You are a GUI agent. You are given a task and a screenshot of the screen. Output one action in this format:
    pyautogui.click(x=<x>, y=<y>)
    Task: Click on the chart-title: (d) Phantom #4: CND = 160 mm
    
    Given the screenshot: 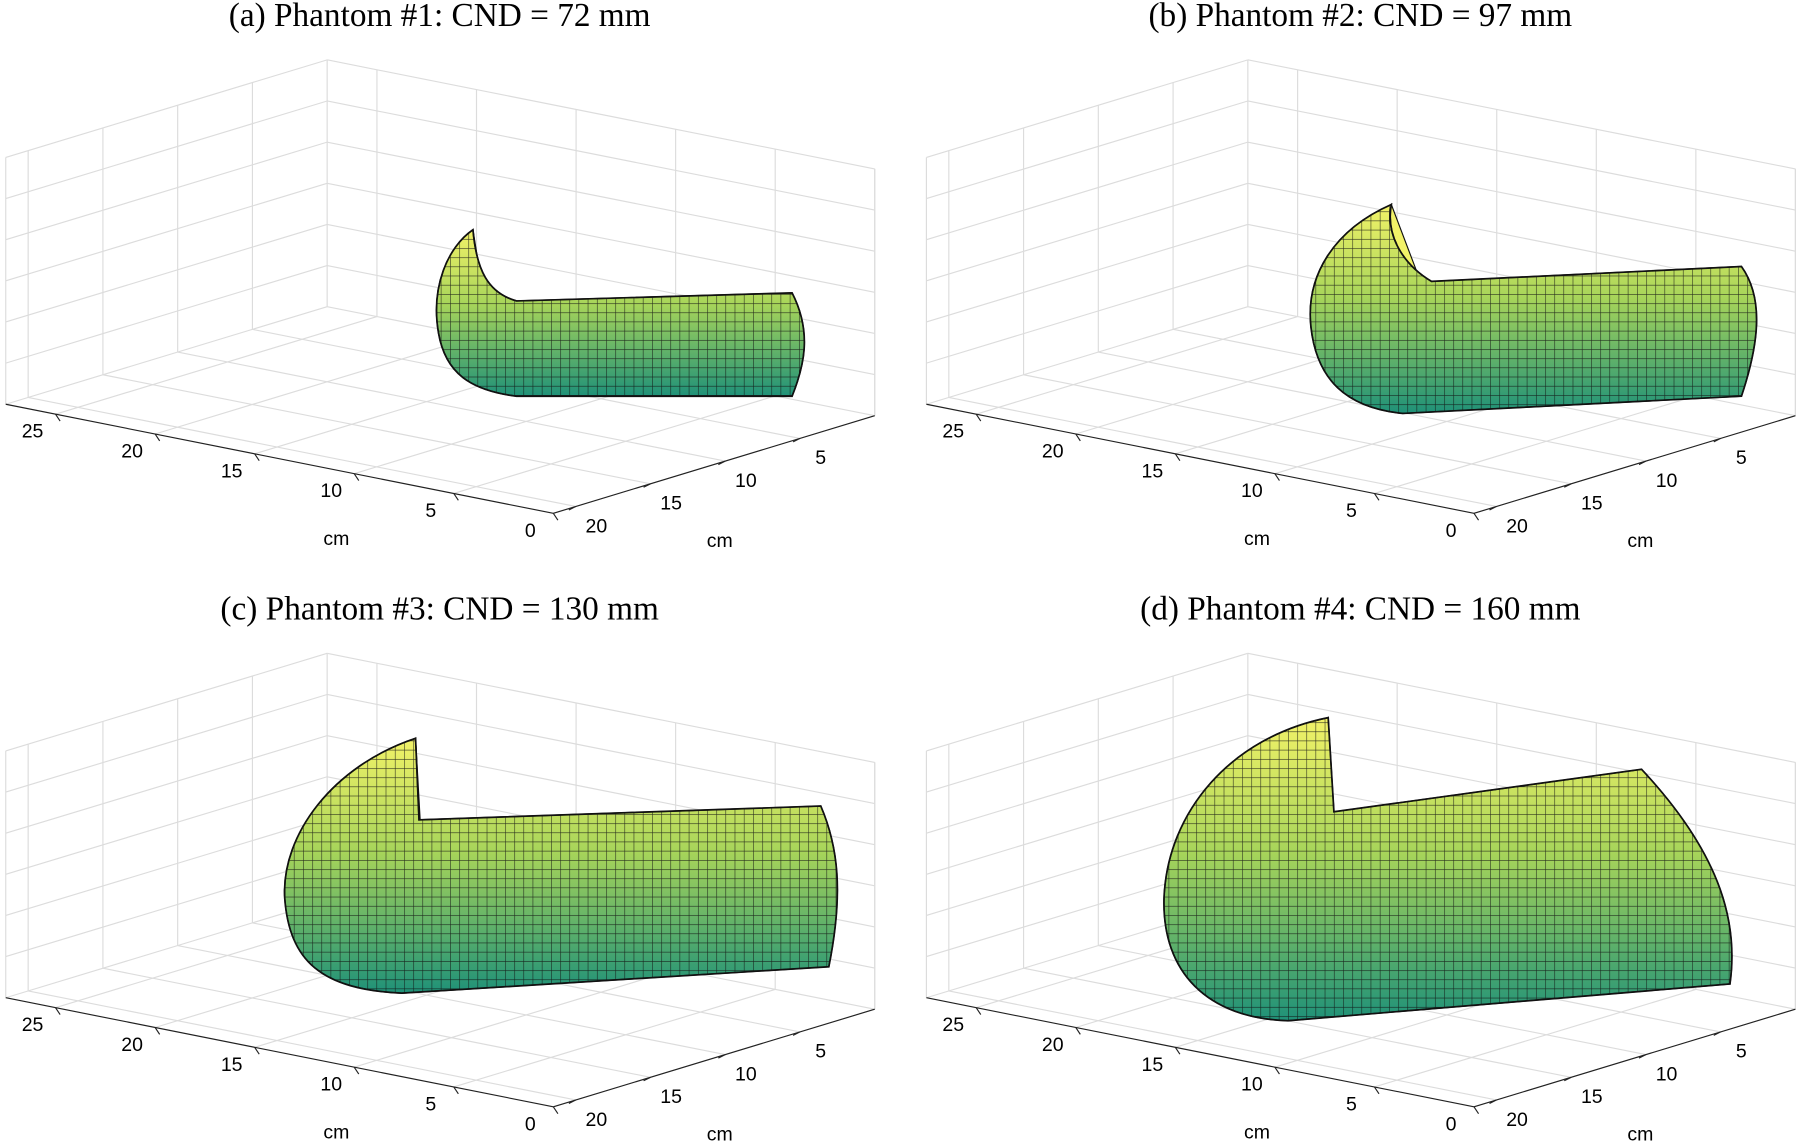 What is the action you would take?
    pyautogui.click(x=1360, y=609)
    